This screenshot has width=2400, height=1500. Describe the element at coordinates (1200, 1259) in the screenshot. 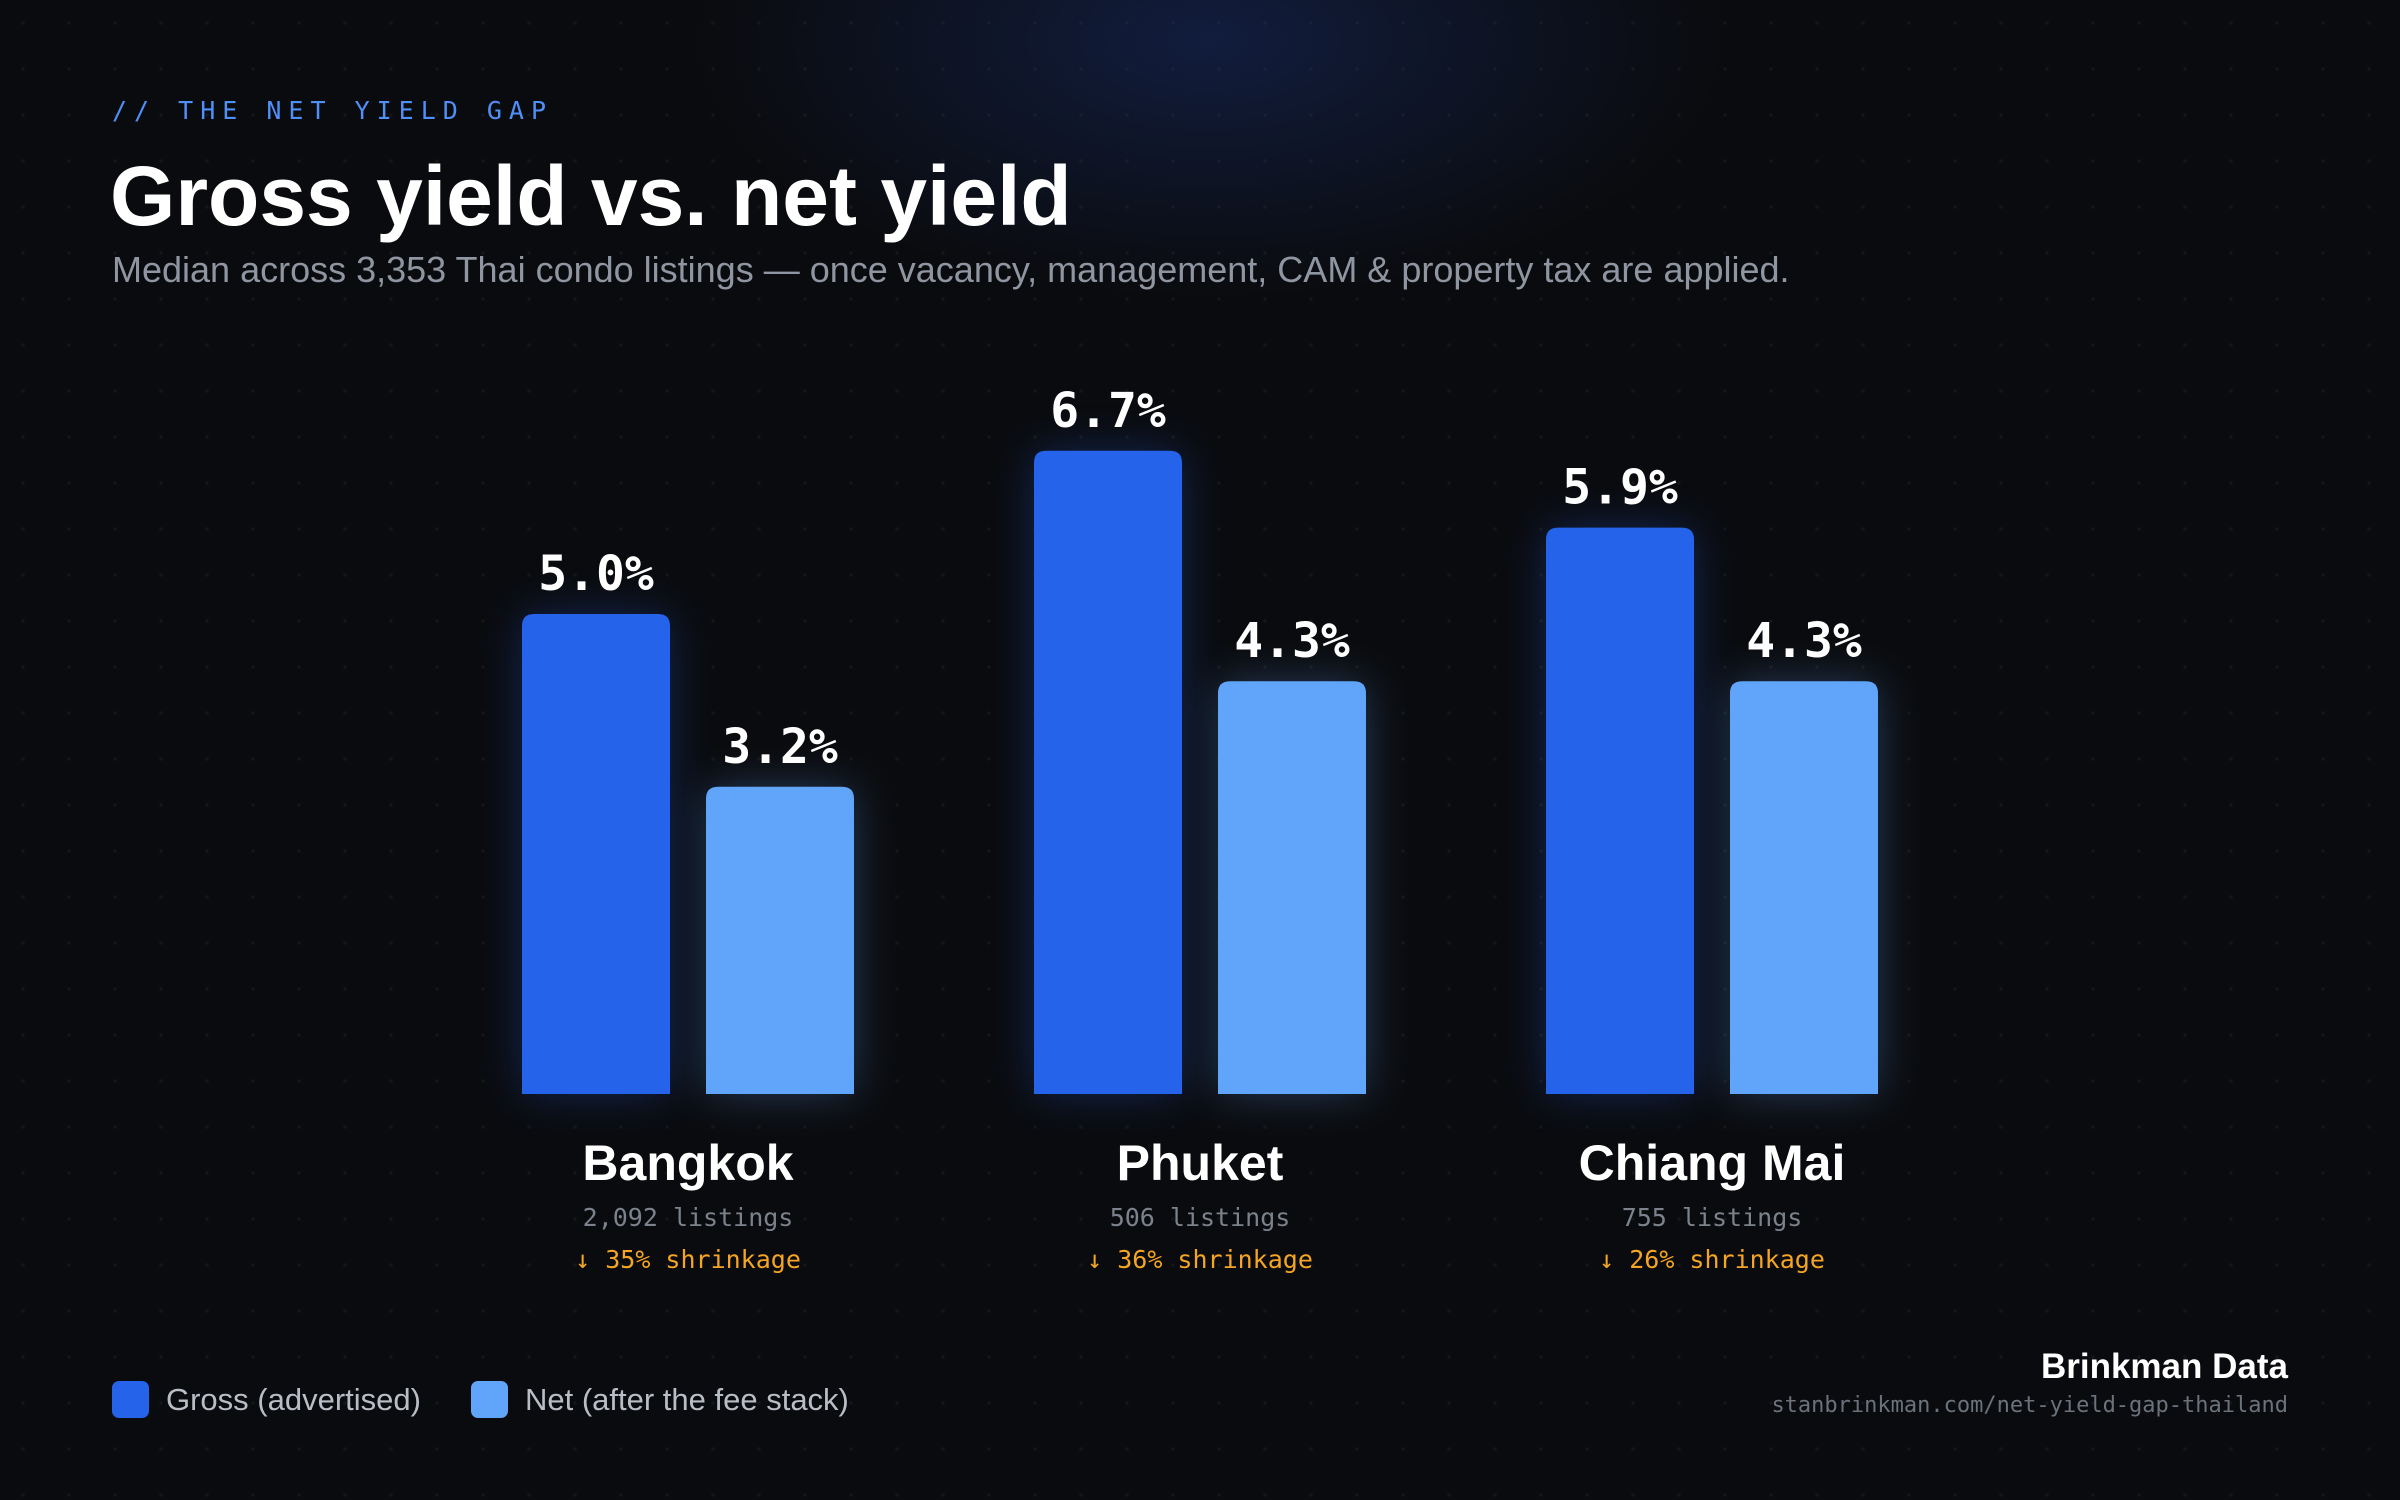

I see `shrinkage-label-phuket: ↓ 36% shrinkage` at that location.